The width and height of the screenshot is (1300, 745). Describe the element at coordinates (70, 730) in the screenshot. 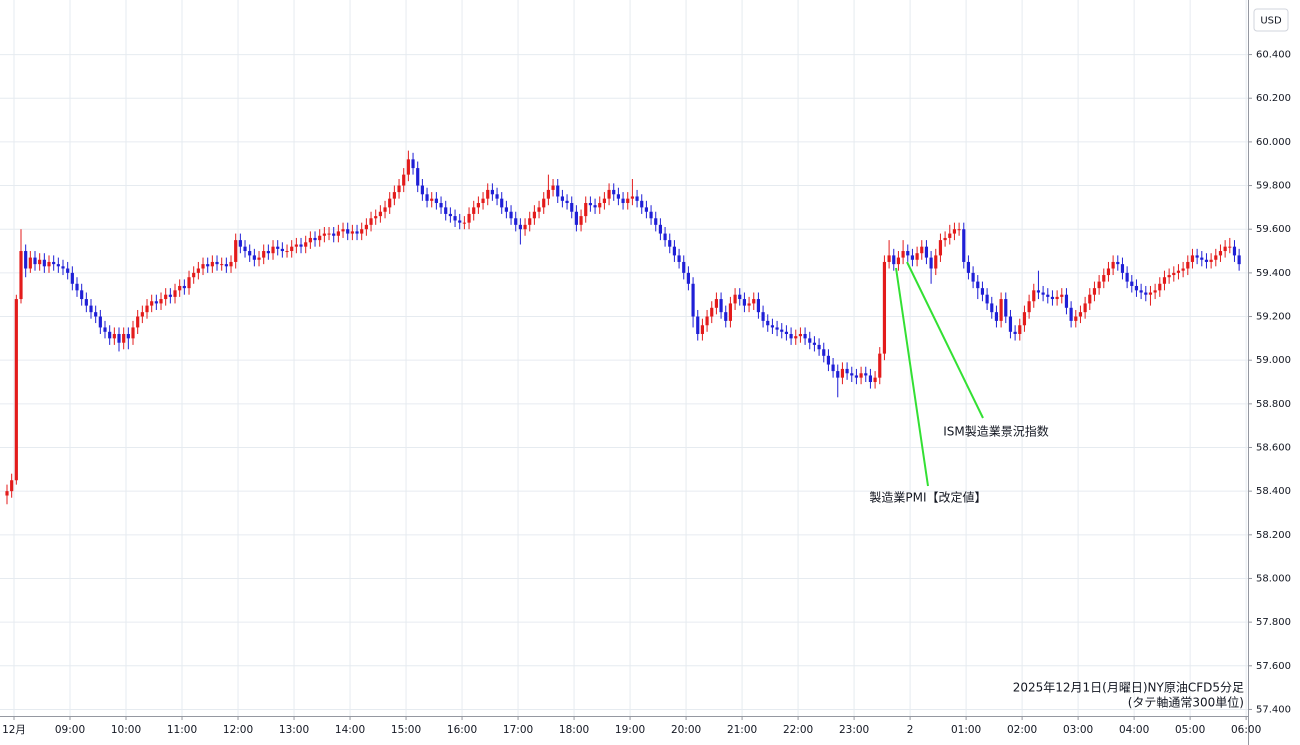

I see `x-tick-label: 09:00` at that location.